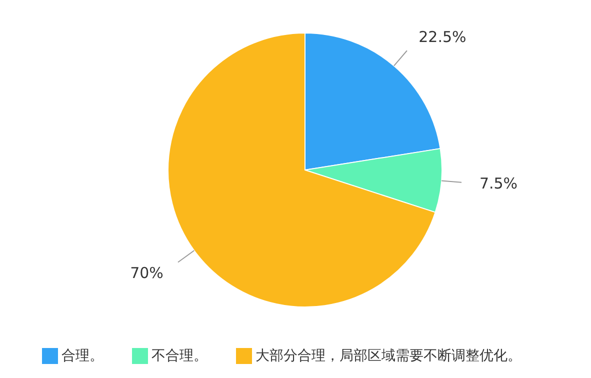  Describe the element at coordinates (389, 356) in the screenshot. I see `legend-label: 大部分合理，局部区域需要不断调整优化。` at that location.